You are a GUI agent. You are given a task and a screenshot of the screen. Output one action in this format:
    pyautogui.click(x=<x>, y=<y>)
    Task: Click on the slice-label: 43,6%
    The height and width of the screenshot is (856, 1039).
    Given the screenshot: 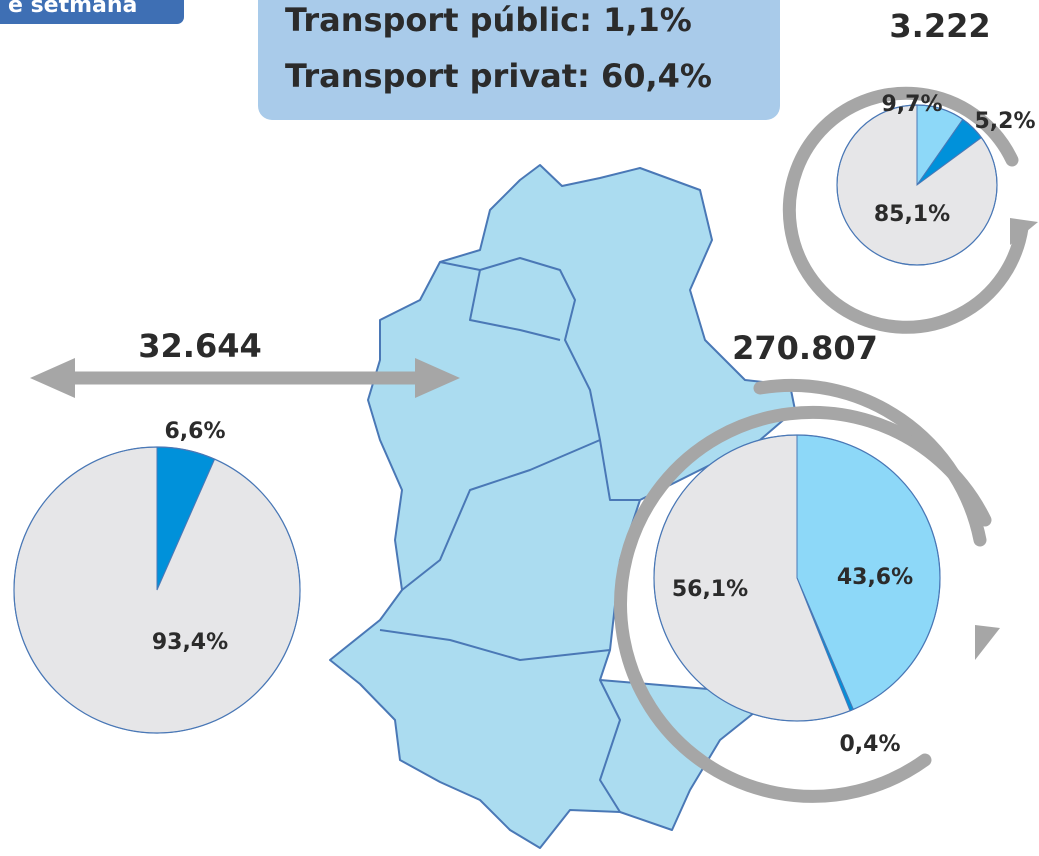 What is the action you would take?
    pyautogui.click(x=875, y=577)
    